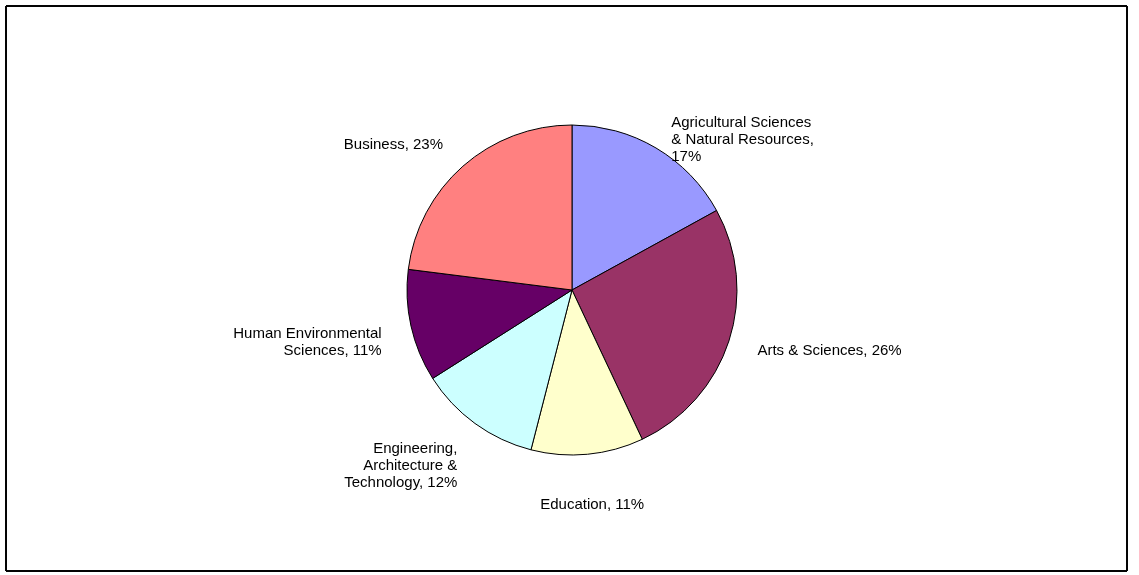 The image size is (1139, 575). Describe the element at coordinates (829, 350) in the screenshot. I see `slice-label: Arts & Sciences, 26%` at that location.